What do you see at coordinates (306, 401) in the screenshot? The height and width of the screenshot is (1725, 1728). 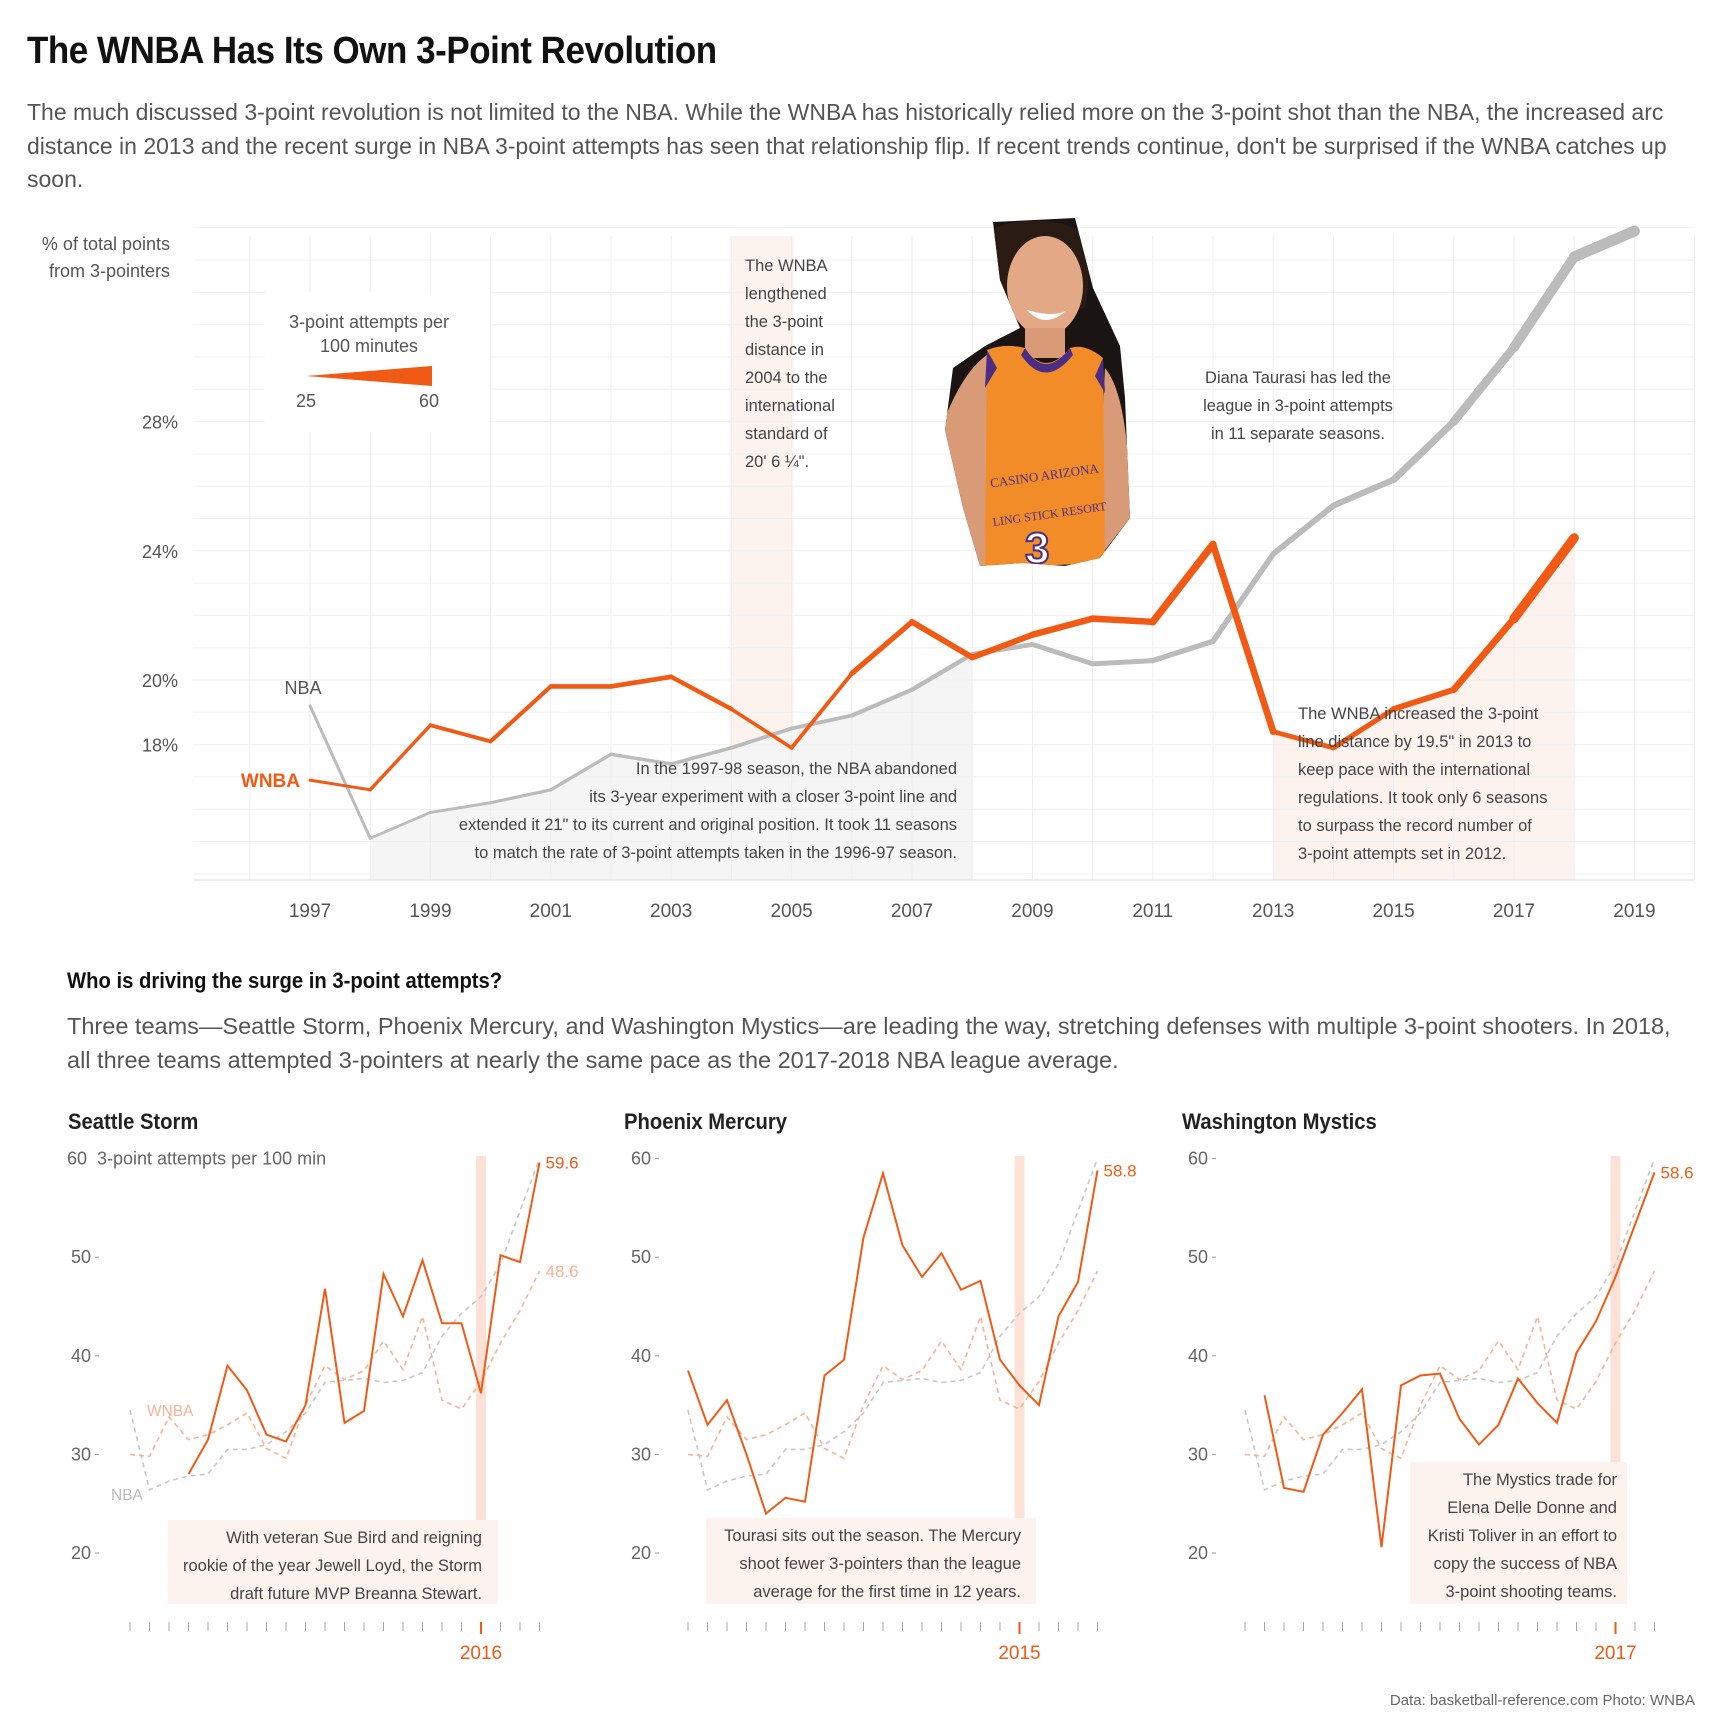 I see `legend-min: 25` at bounding box center [306, 401].